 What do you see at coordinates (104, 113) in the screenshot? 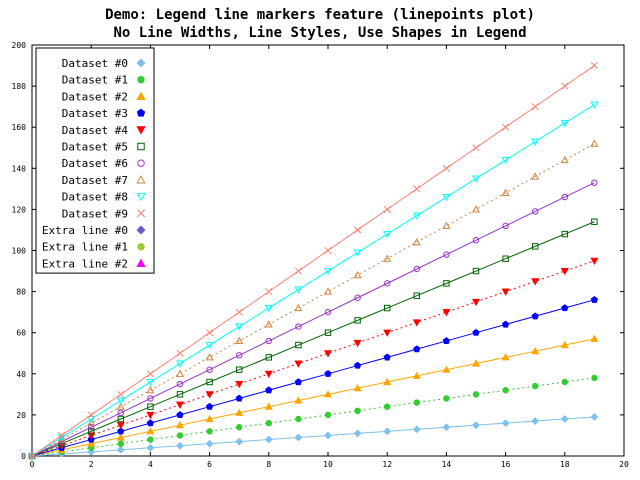
I see `legend-item: Dataset #3` at bounding box center [104, 113].